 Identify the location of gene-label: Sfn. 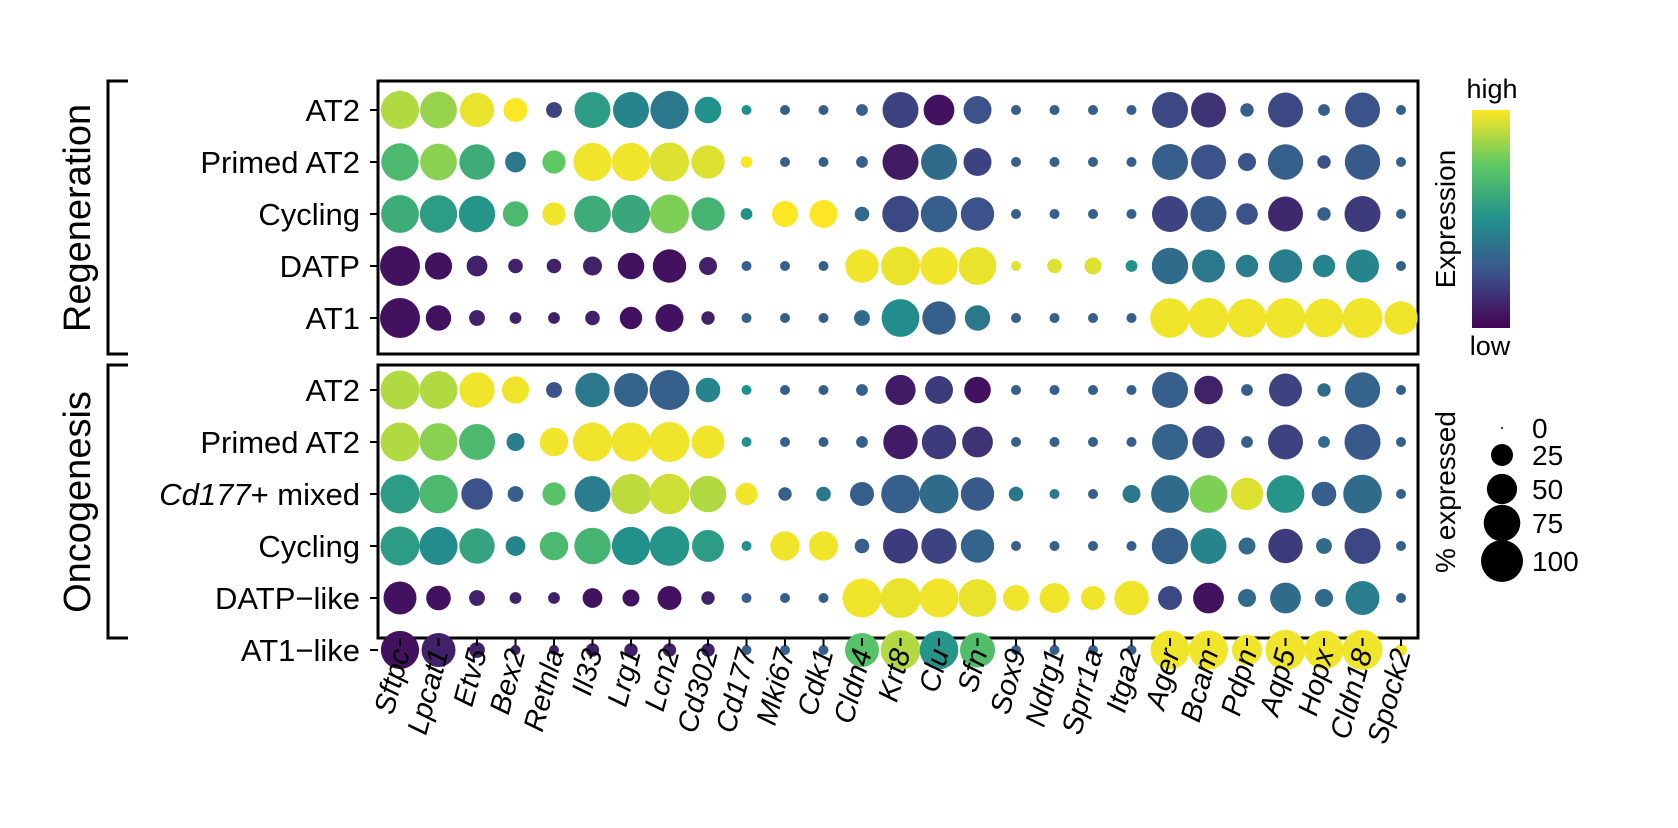
(973, 671).